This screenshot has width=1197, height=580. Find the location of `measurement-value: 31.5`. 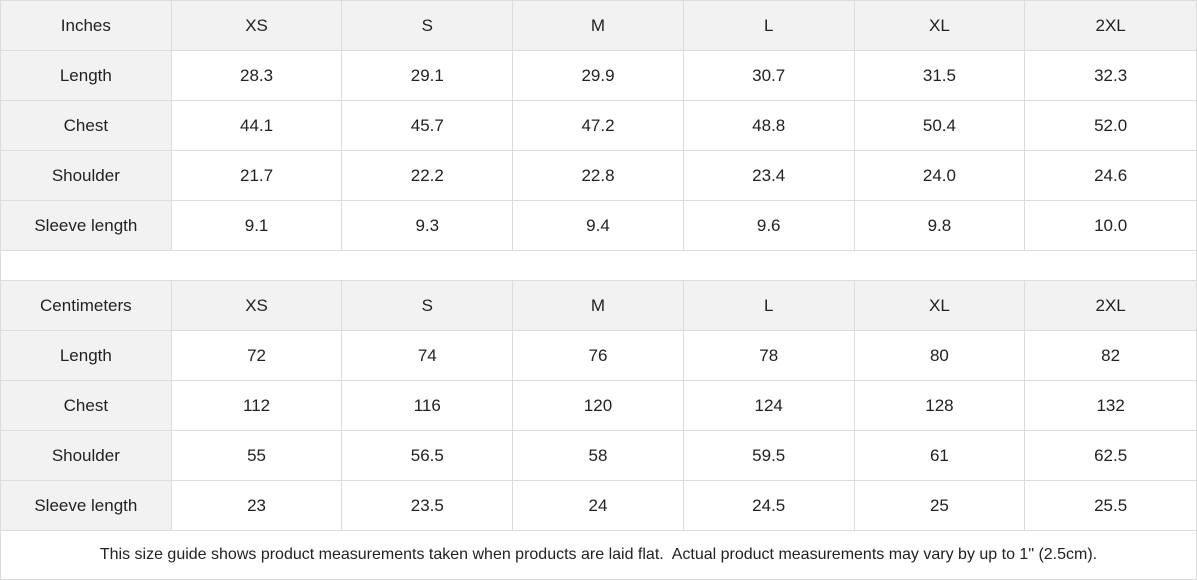

measurement-value: 31.5 is located at coordinates (940, 76).